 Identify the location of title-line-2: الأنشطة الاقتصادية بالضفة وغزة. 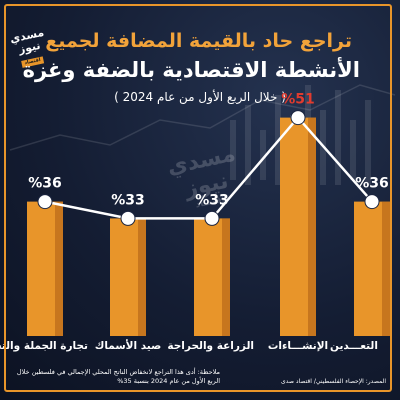
(191, 70).